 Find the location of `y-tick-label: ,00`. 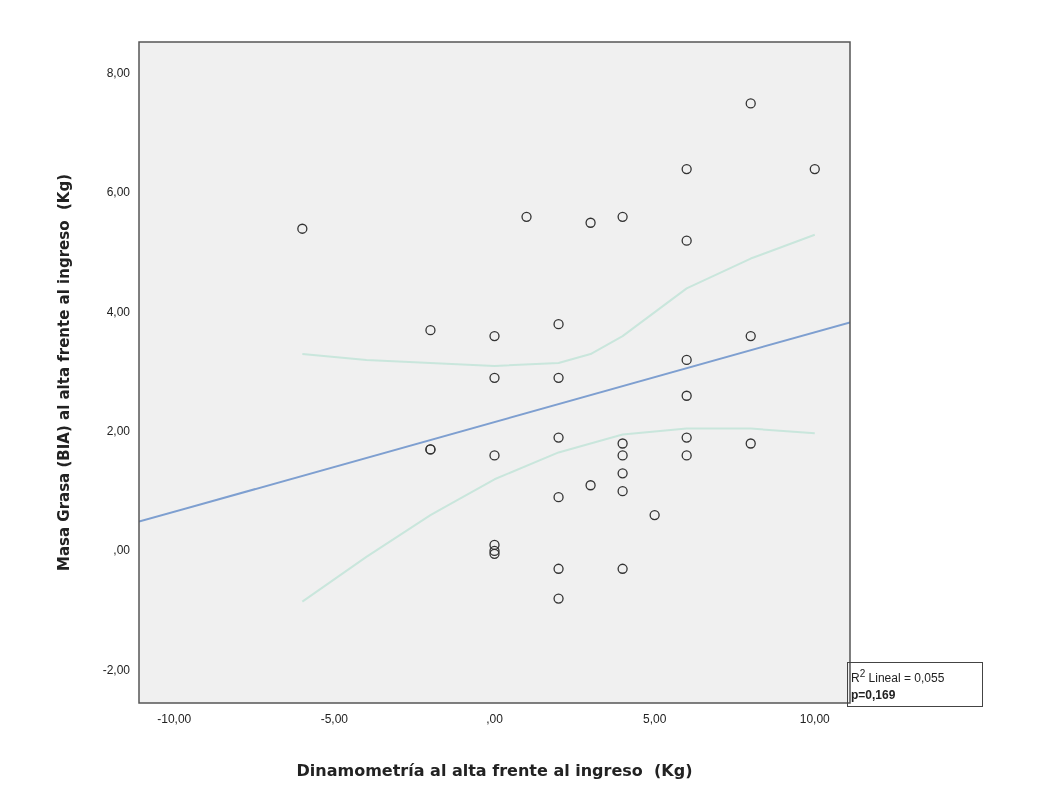

y-tick-label: ,00 is located at coordinates (122, 550).